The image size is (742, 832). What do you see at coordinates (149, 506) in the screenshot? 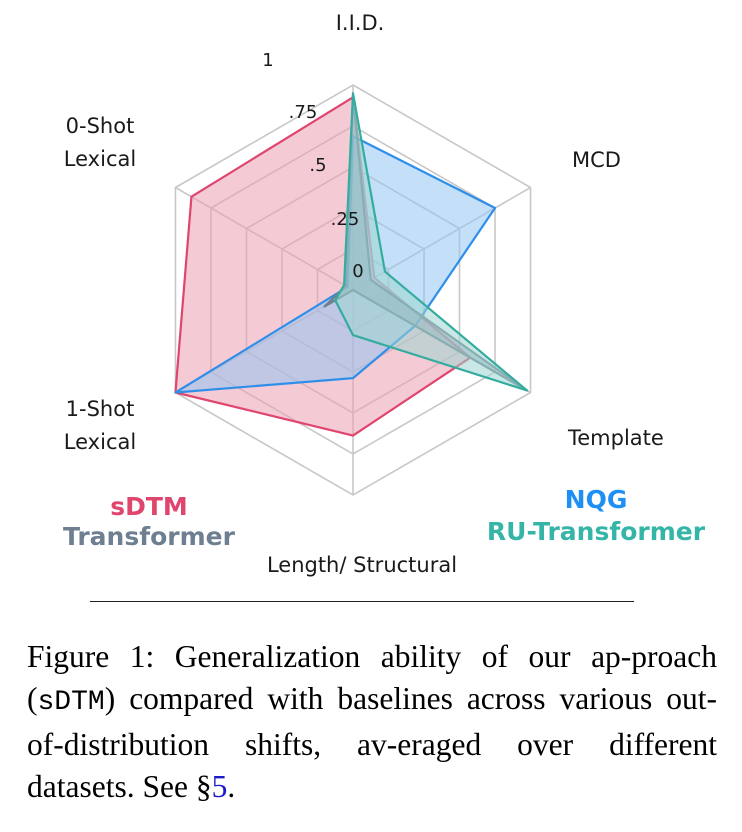
I see `legend-sdtm: sDTM` at bounding box center [149, 506].